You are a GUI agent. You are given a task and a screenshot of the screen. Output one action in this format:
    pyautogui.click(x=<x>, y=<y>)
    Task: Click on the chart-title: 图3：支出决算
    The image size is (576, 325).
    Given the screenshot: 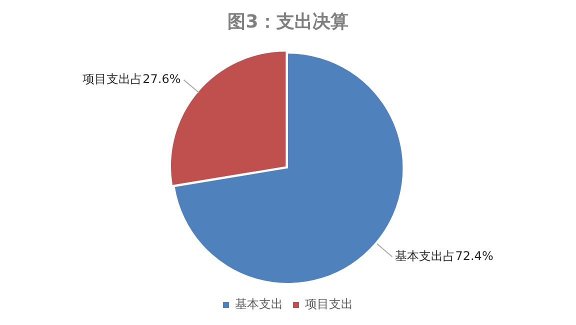 What is the action you would take?
    pyautogui.click(x=288, y=21)
    